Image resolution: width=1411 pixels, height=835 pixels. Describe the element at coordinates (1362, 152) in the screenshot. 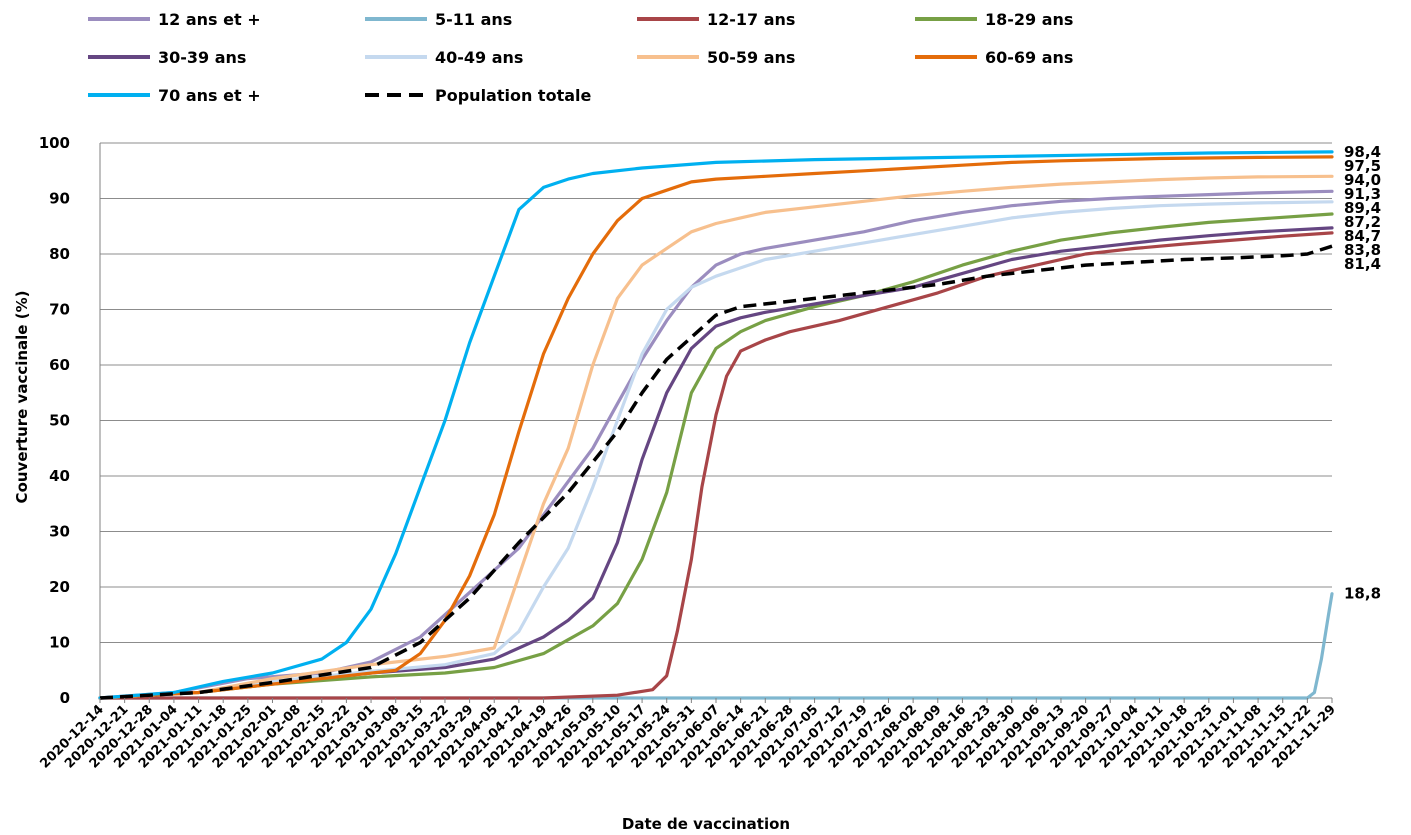

I see `series-end-label: 98,4` at that location.